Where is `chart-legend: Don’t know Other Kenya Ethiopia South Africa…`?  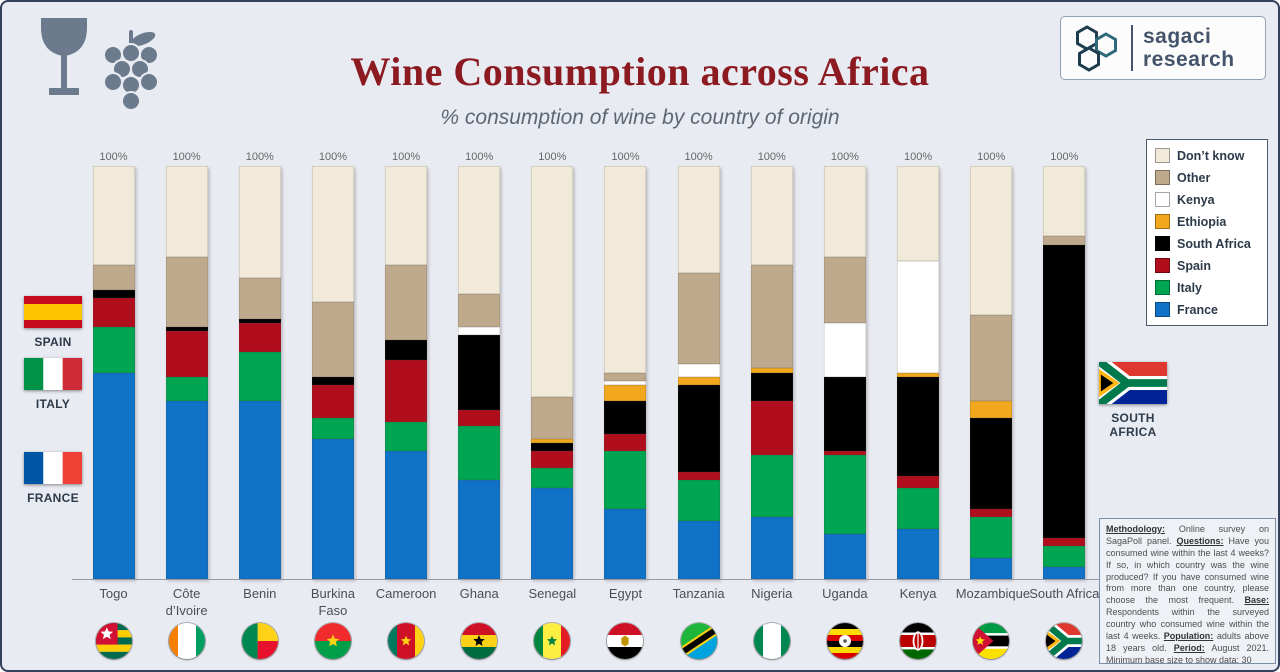
chart-legend: Don’t know Other Kenya Ethiopia South Africa… is located at coordinates (1207, 232).